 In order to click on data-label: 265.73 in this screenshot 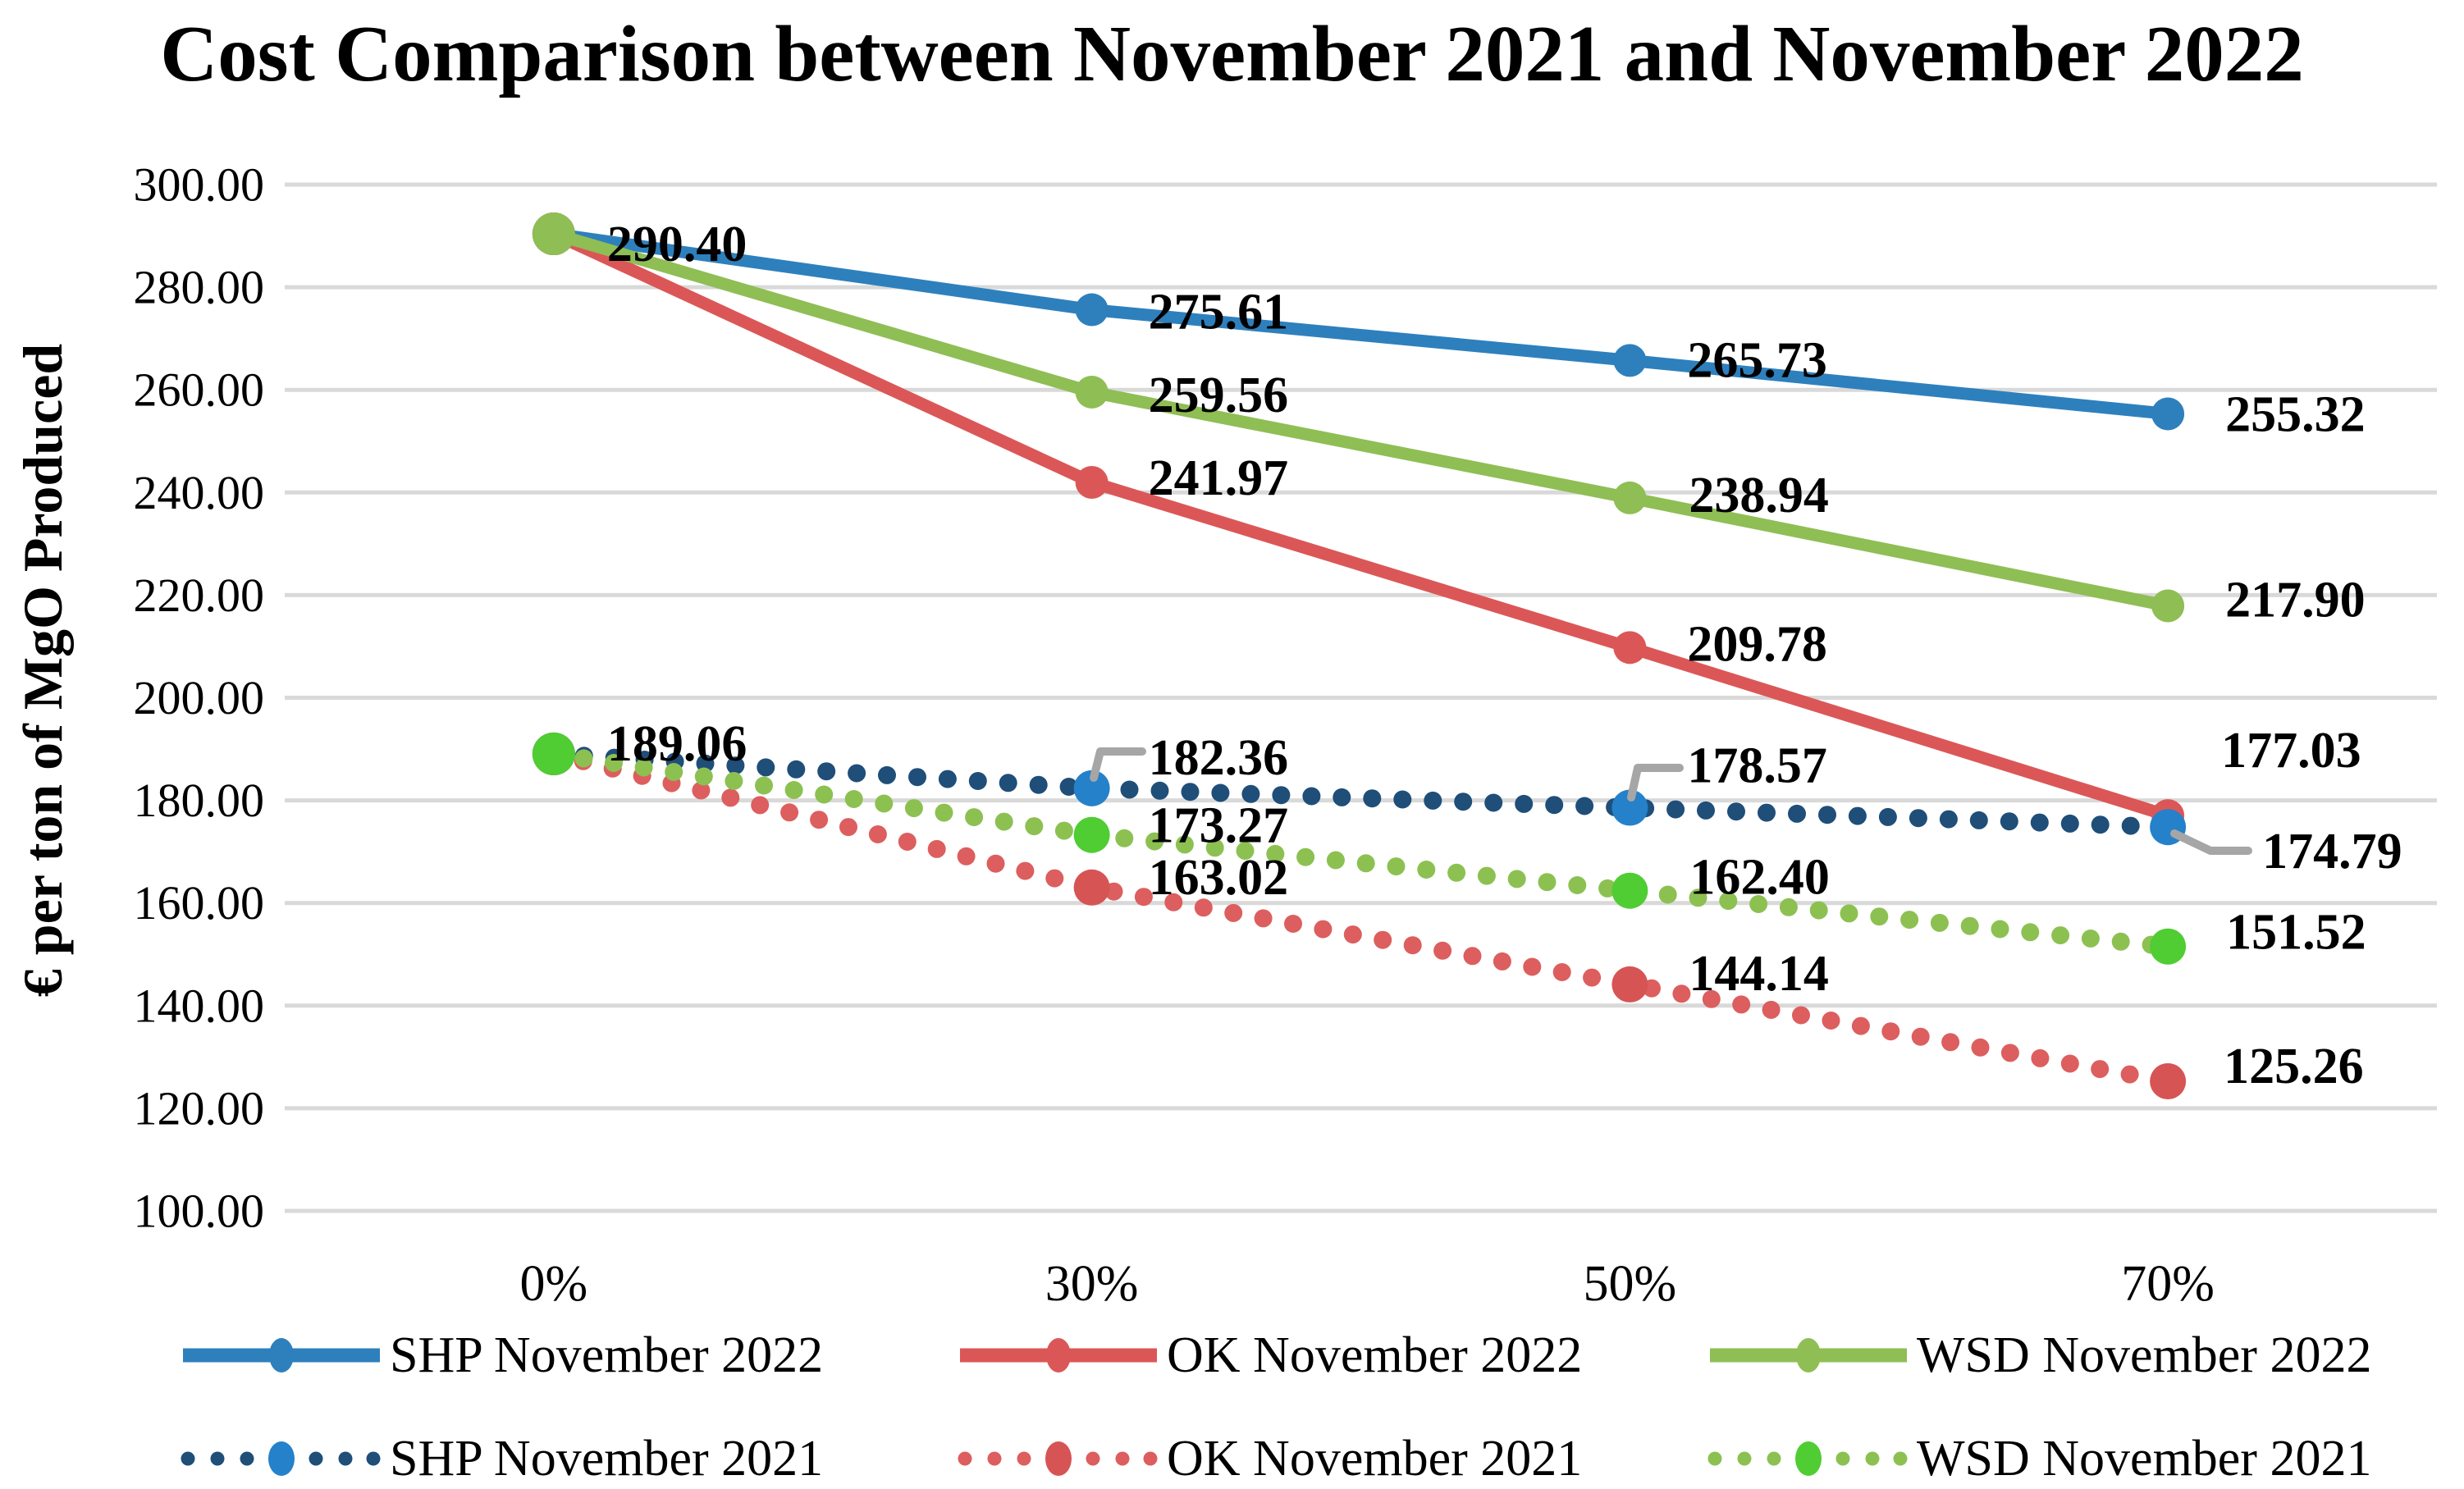, I will do `click(1757, 360)`.